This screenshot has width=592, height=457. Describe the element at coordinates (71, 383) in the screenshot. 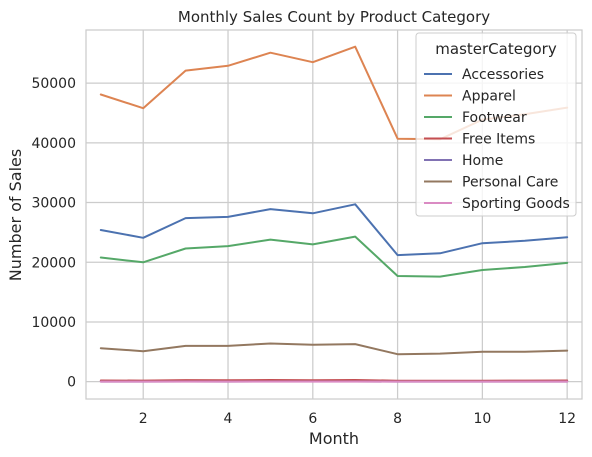

I see `y-tick-label: 0` at that location.